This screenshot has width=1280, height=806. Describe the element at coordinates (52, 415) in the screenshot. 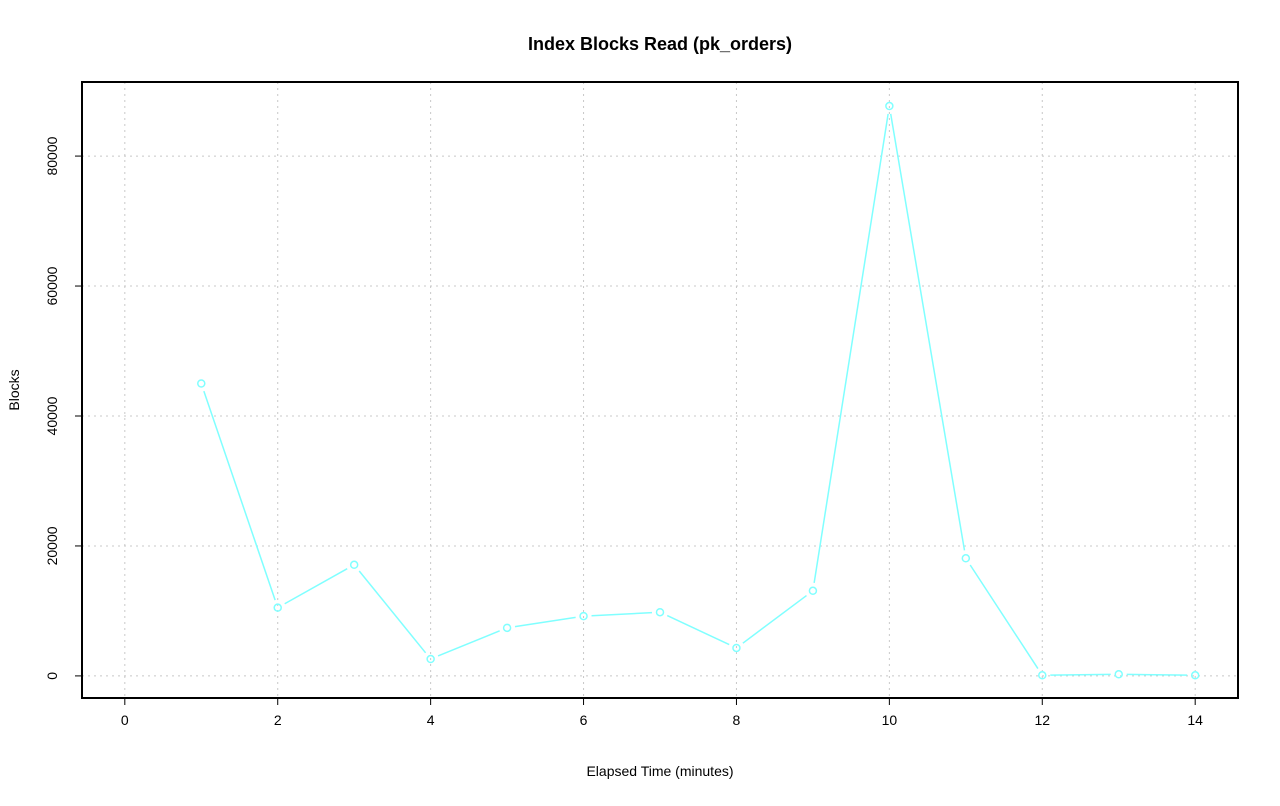

I see `y-tick-label: 40000` at that location.